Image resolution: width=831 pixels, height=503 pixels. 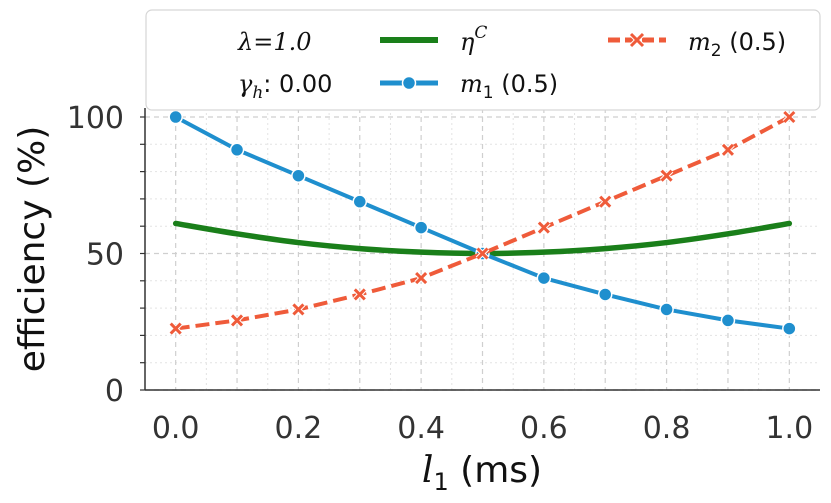 I want to click on x-tick-label: 0.6, so click(x=544, y=428).